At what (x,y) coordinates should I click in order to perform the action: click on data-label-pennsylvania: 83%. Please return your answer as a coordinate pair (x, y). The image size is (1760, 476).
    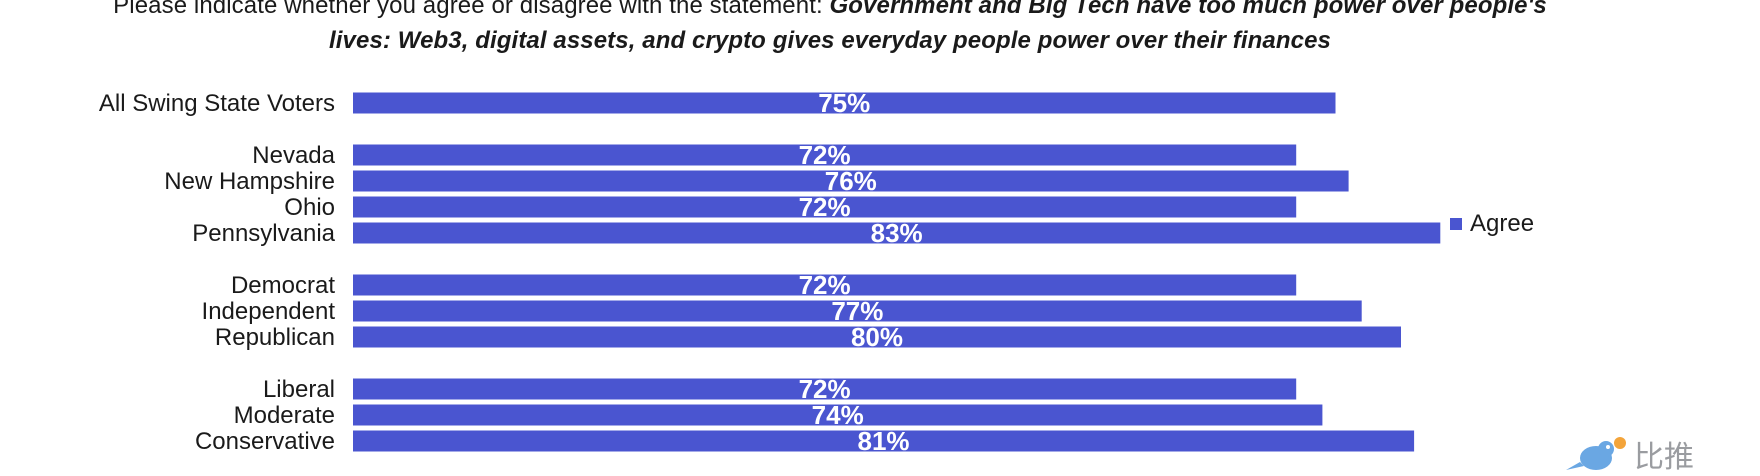
    Looking at the image, I should click on (897, 233).